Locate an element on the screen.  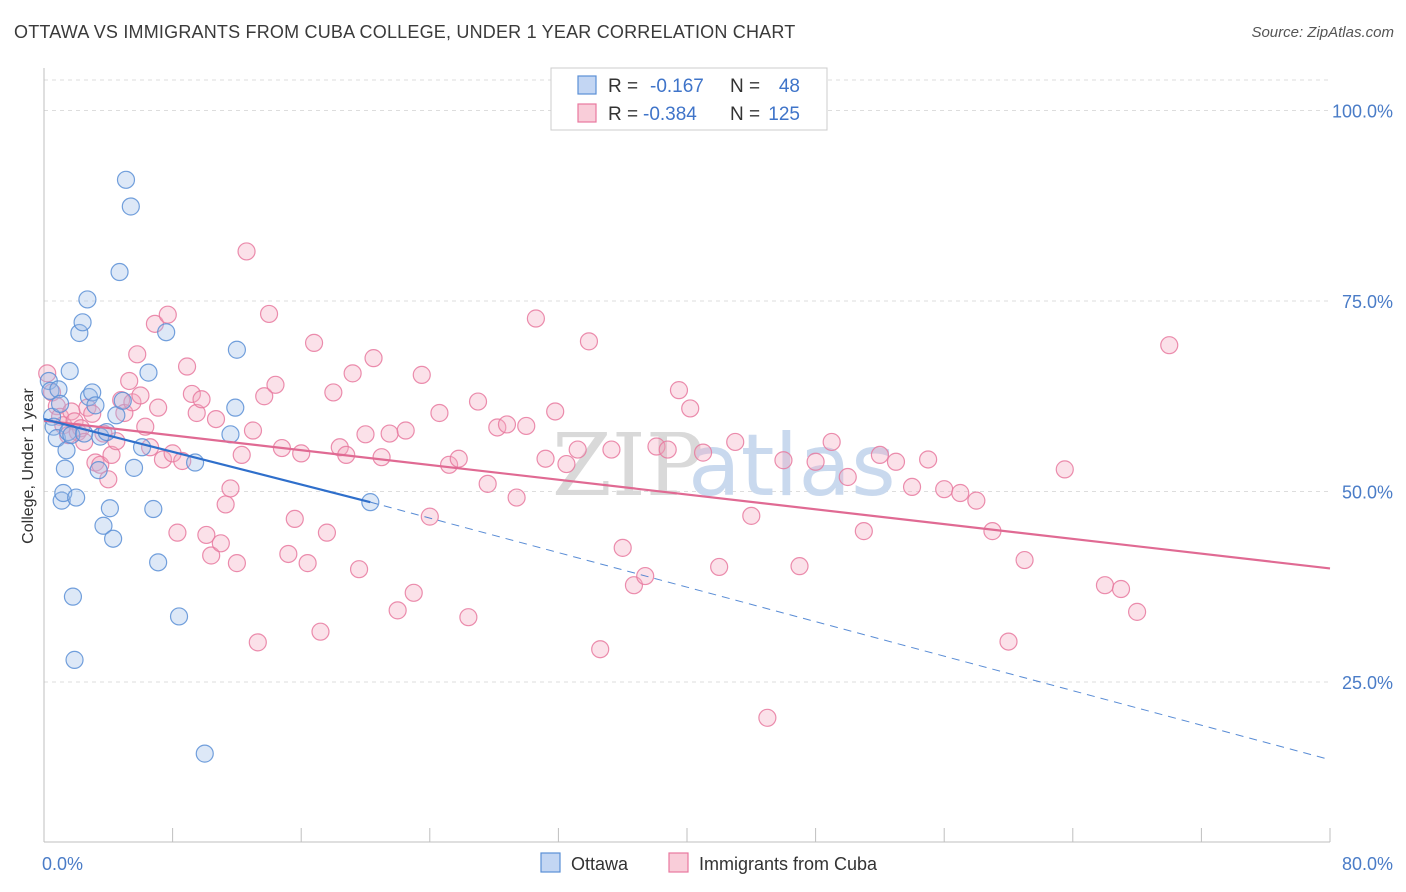
legend-box is located at coordinates (689, 99).